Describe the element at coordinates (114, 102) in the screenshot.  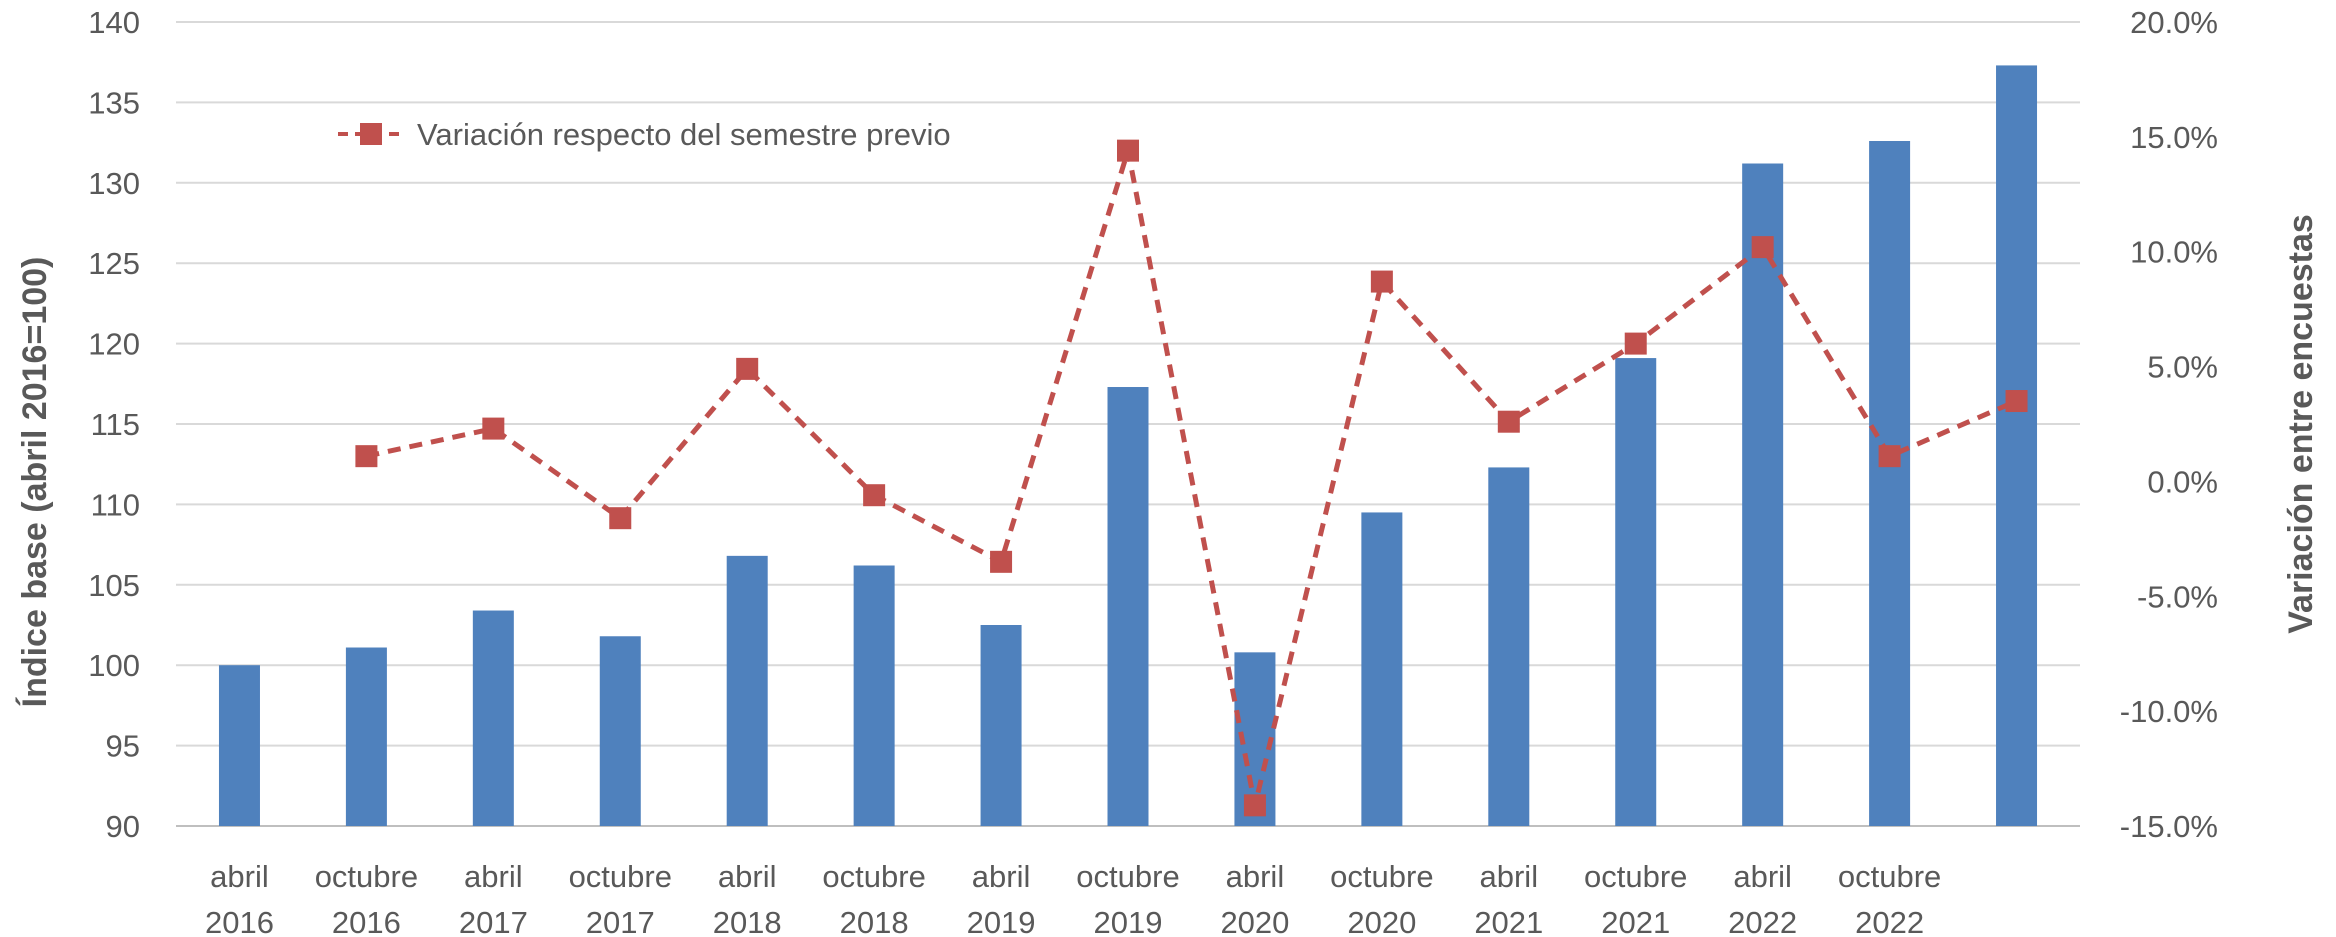
I see `left-tick-label: 135` at that location.